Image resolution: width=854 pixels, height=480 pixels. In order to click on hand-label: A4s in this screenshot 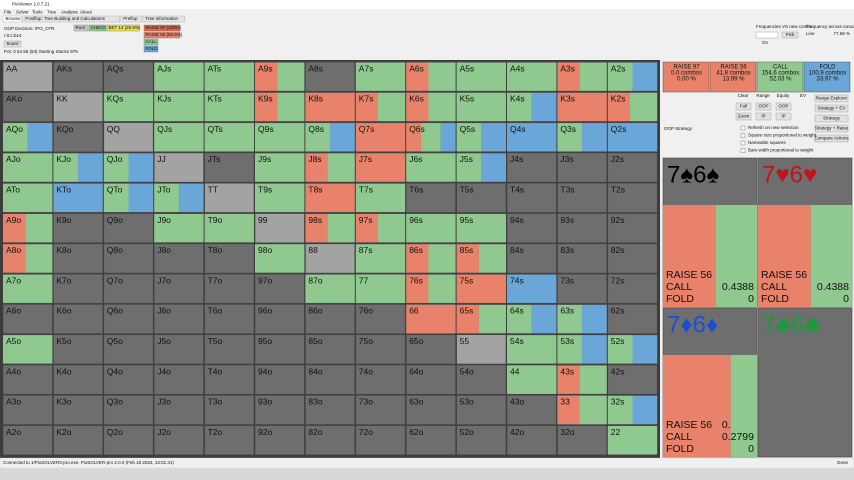, I will do `click(517, 68)`.